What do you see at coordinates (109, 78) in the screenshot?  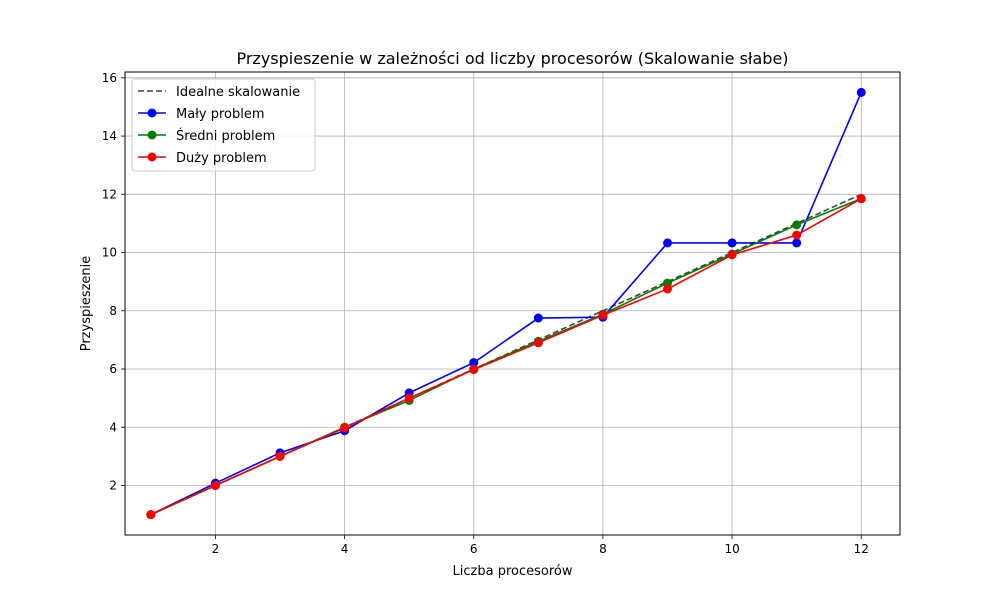 I see `y-tick-label: 16` at bounding box center [109, 78].